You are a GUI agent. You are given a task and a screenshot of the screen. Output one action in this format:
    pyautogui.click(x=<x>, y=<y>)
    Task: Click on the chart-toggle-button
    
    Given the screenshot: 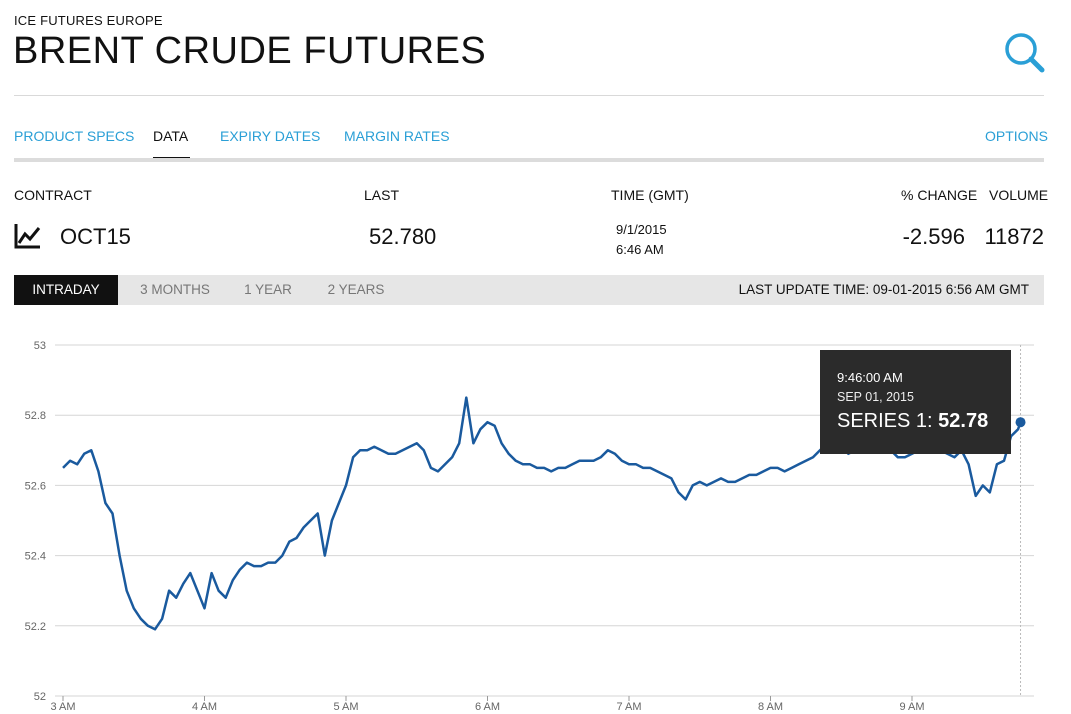 What is the action you would take?
    pyautogui.click(x=28, y=236)
    